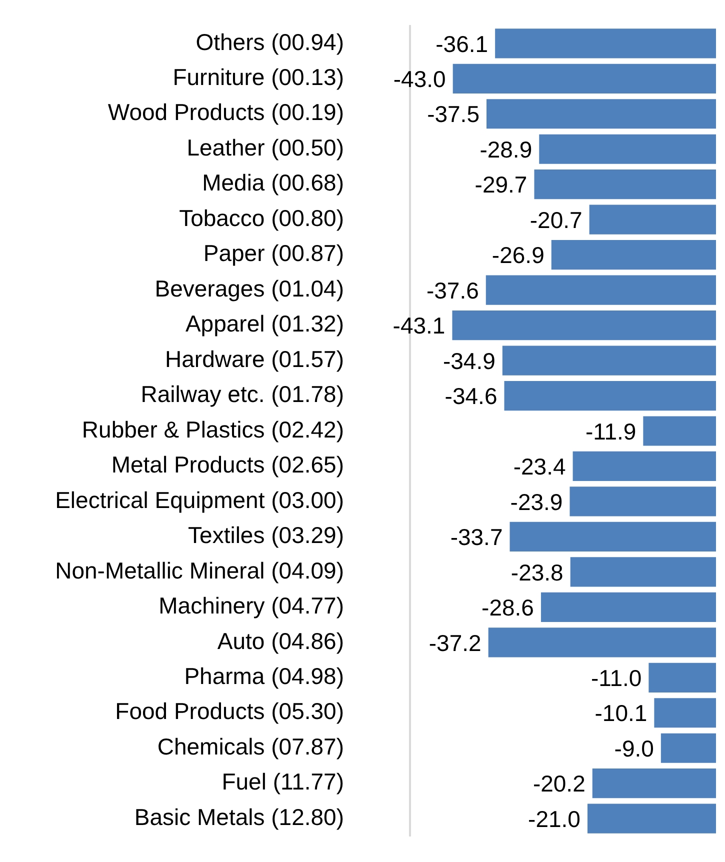 The image size is (725, 862). Describe the element at coordinates (254, 359) in the screenshot. I see `y-tick-label: Hardware (01.57)` at that location.